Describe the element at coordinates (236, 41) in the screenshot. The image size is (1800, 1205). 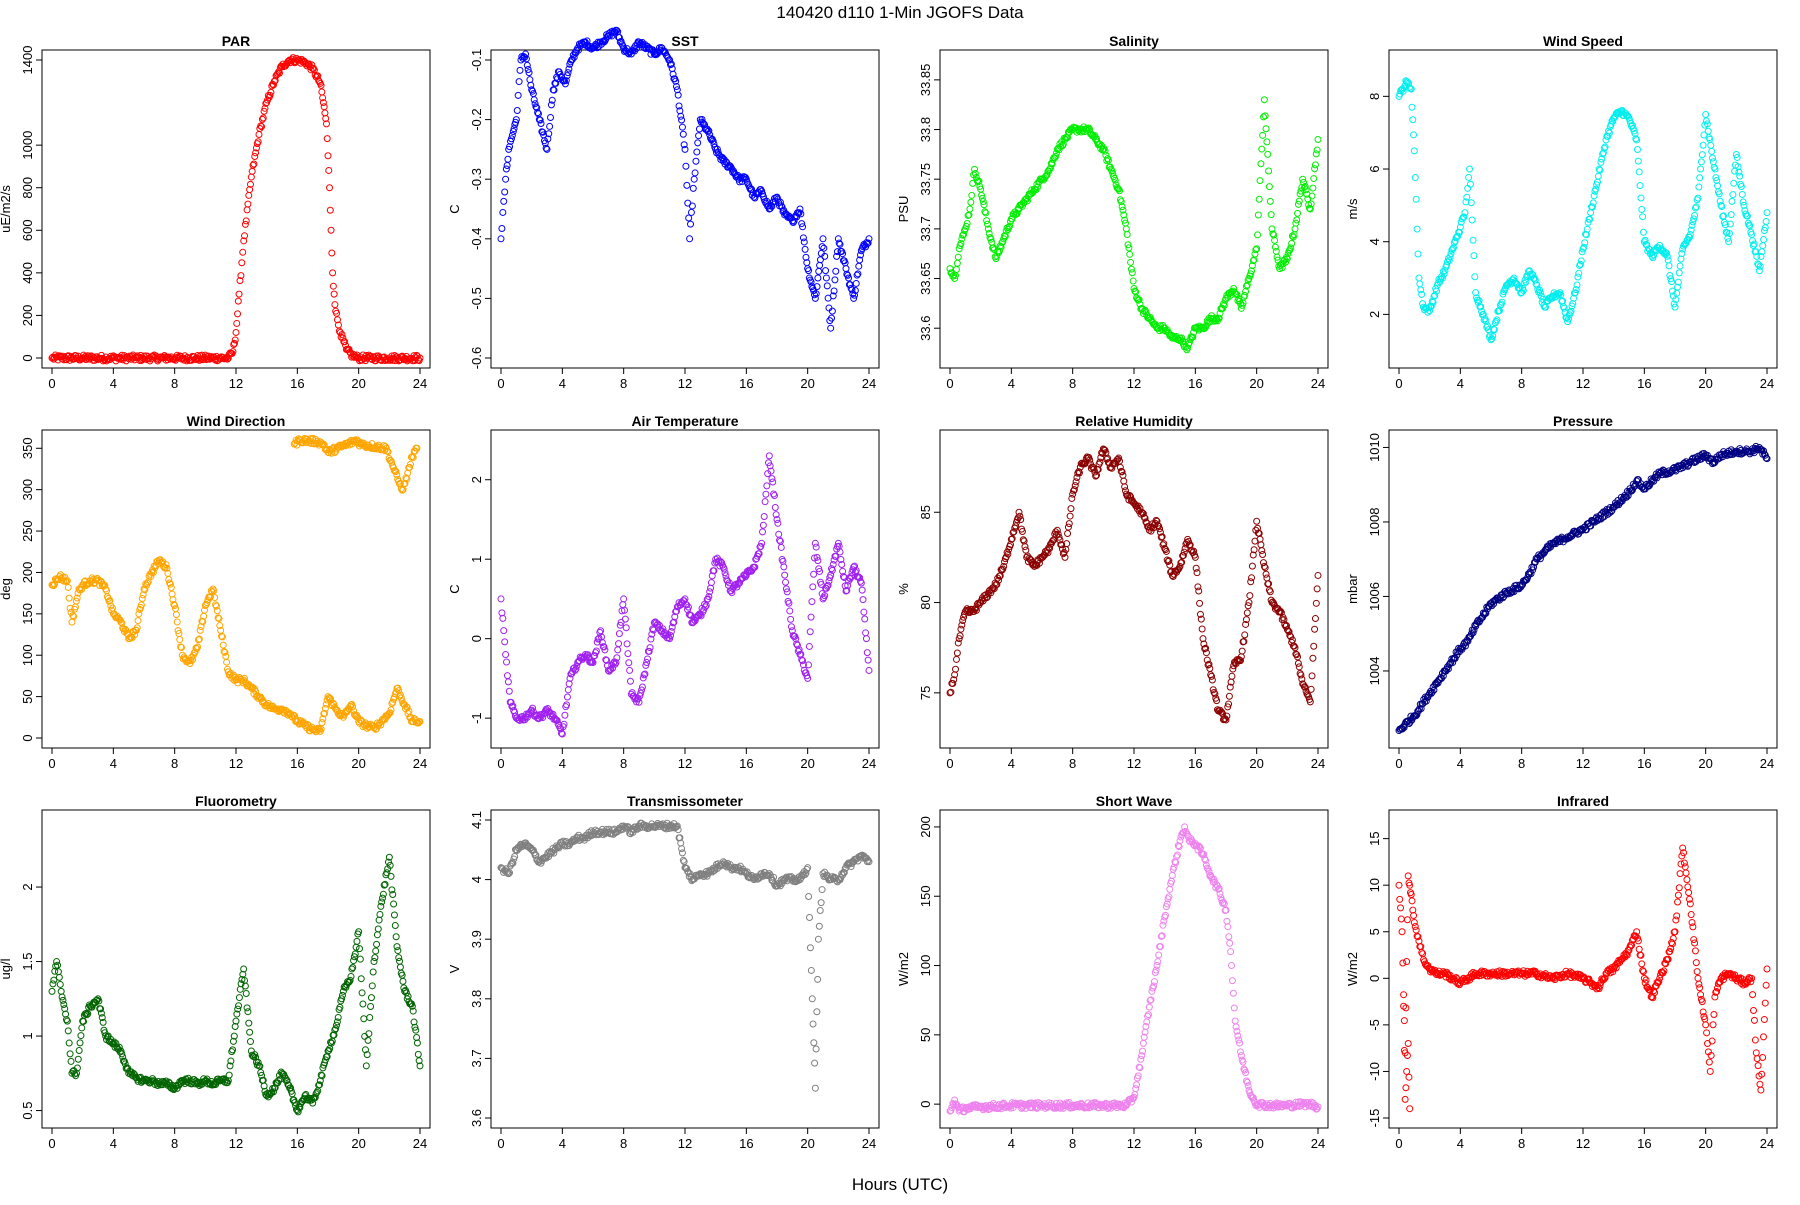
I see `panel-title: PAR` at that location.